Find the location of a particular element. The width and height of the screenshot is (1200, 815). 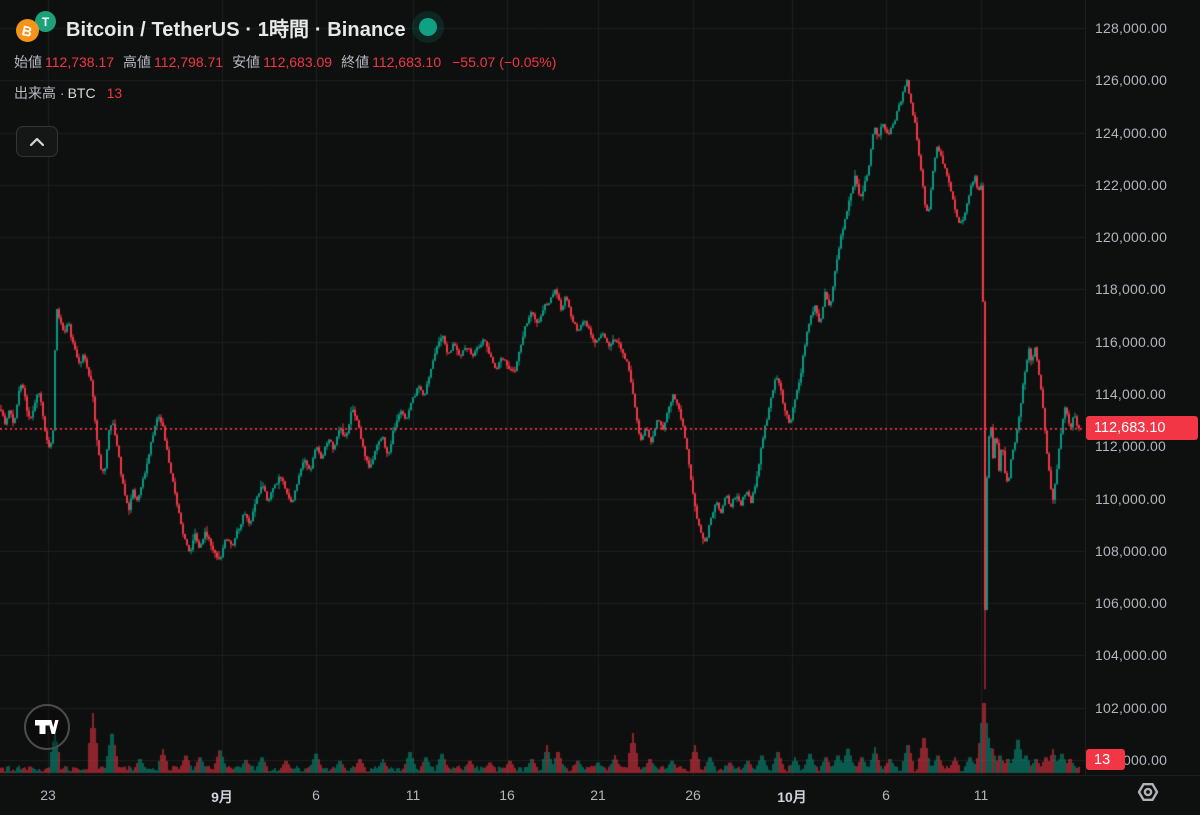

tradingview-logo-icon is located at coordinates (47, 727).